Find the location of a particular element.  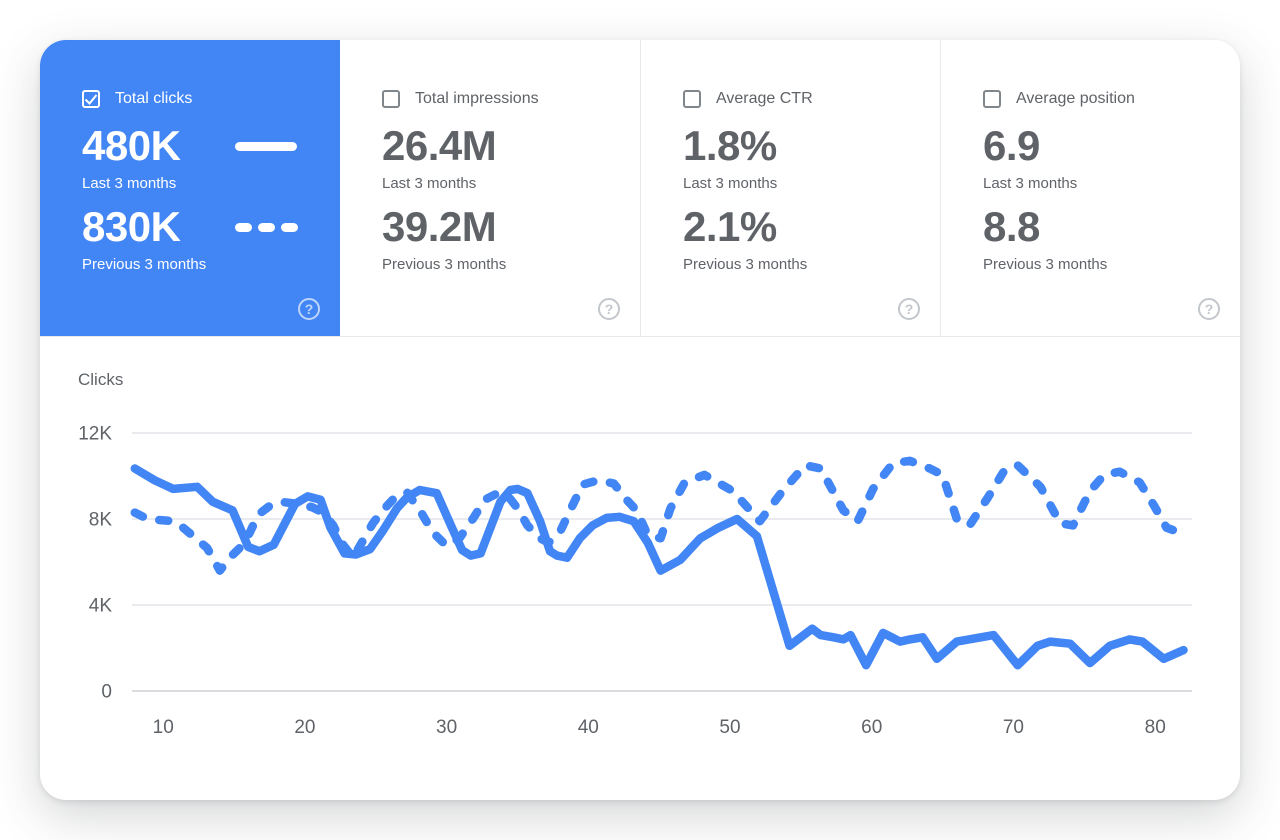

previous-value: 2.1% is located at coordinates (730, 226).